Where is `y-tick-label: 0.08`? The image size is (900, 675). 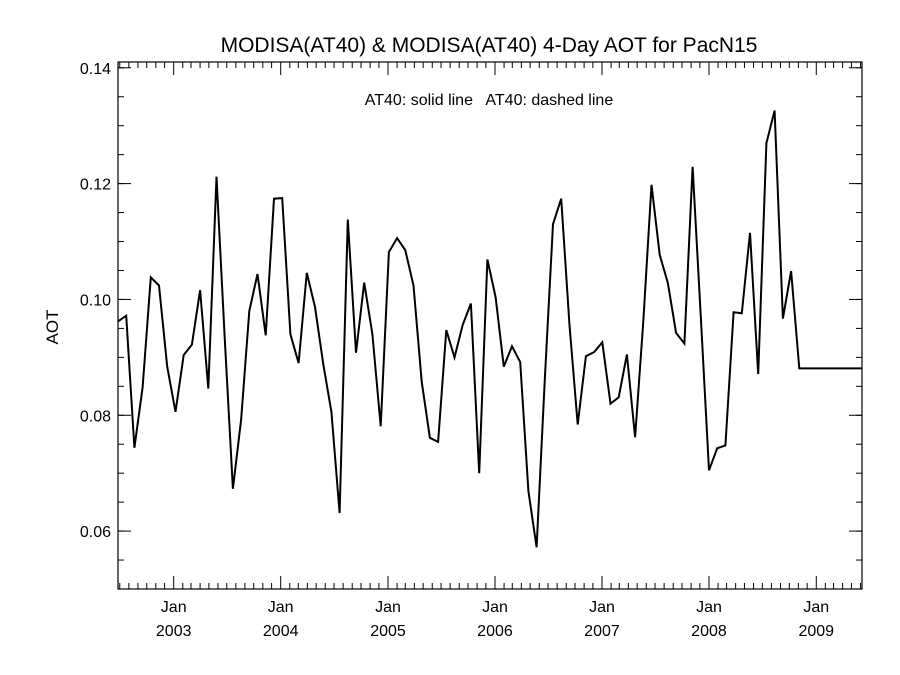
y-tick-label: 0.08 is located at coordinates (95, 416).